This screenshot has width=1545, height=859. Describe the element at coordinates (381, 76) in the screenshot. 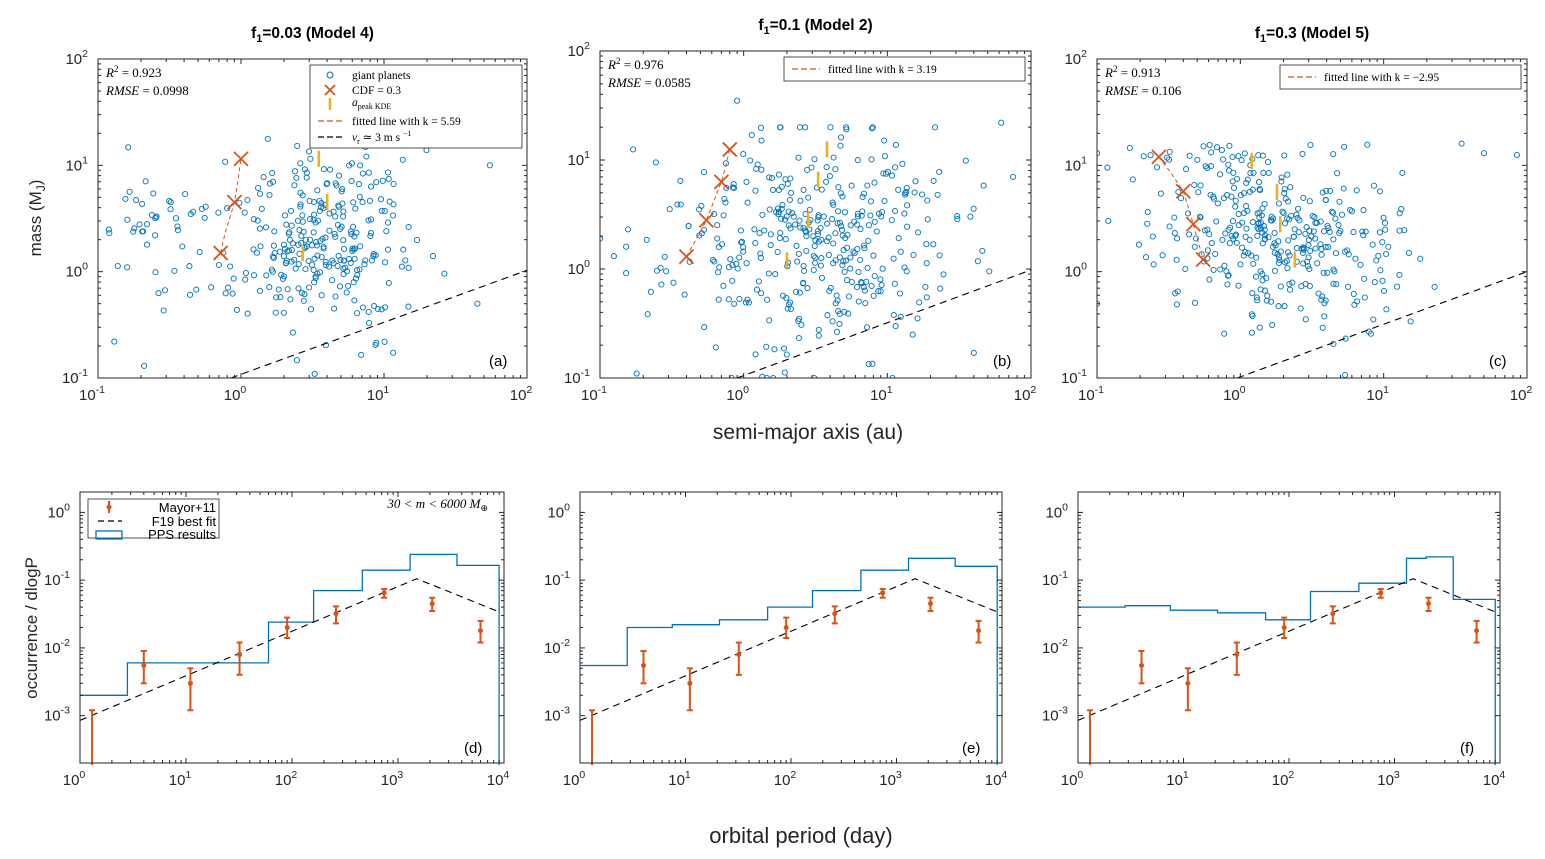

I see `legend-giant-planets: giant planets` at that location.